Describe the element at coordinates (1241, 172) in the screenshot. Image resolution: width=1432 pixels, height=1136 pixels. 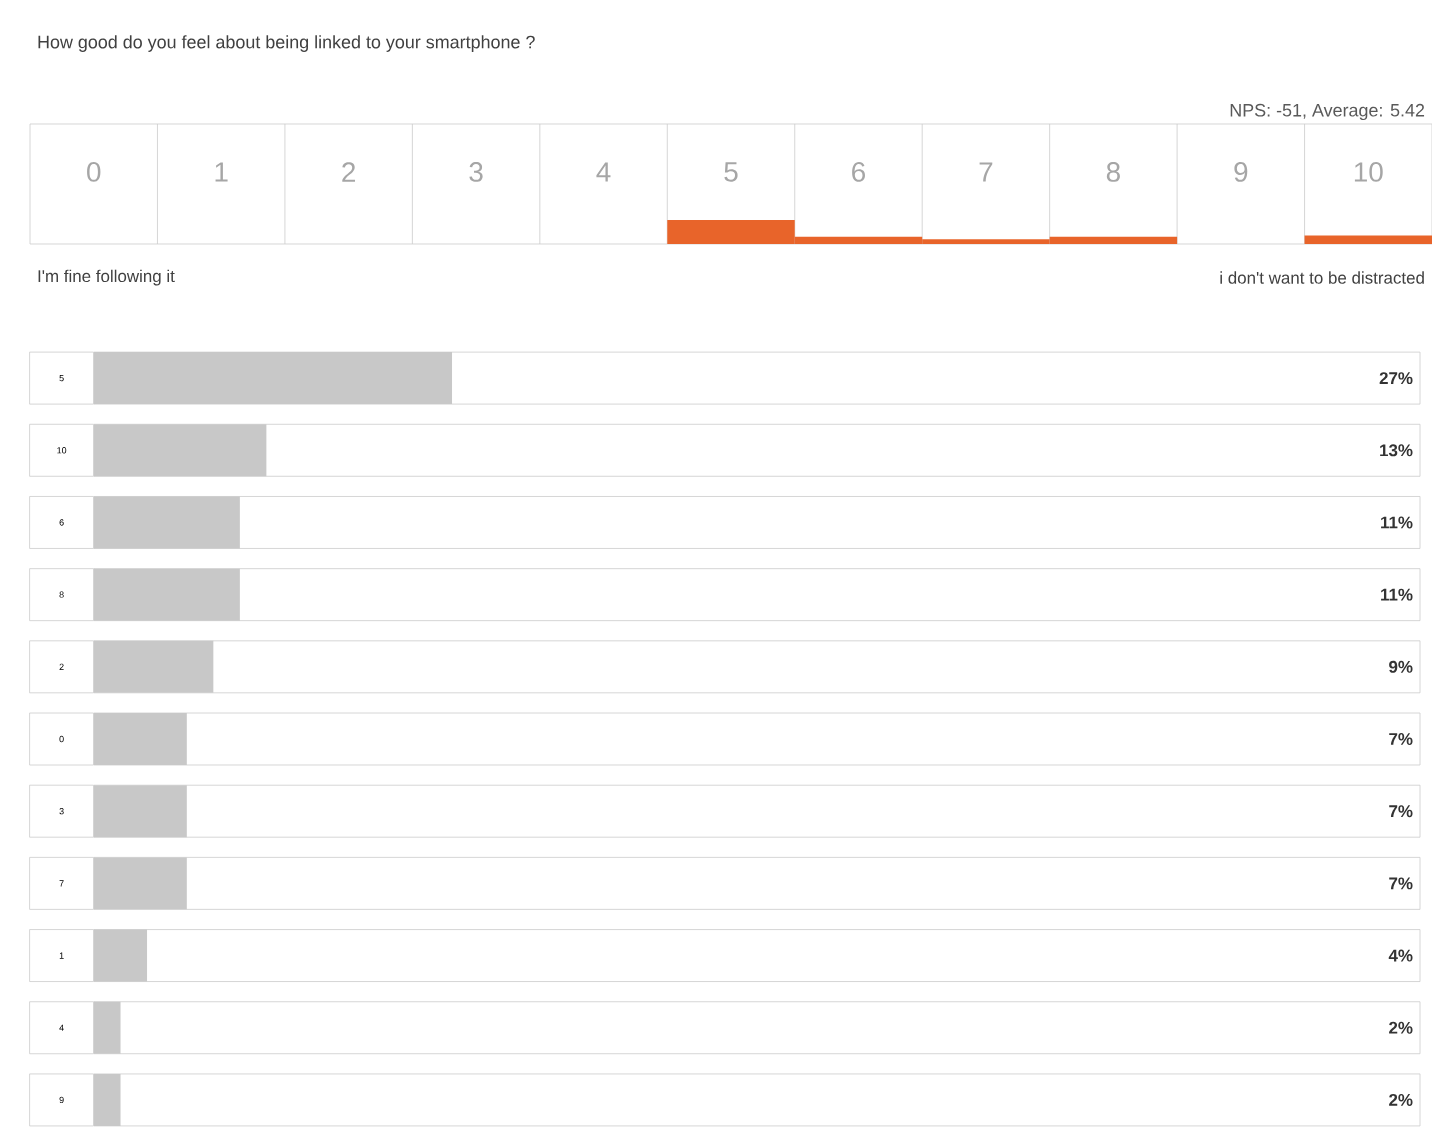
I see `x-tick-label: 9` at that location.